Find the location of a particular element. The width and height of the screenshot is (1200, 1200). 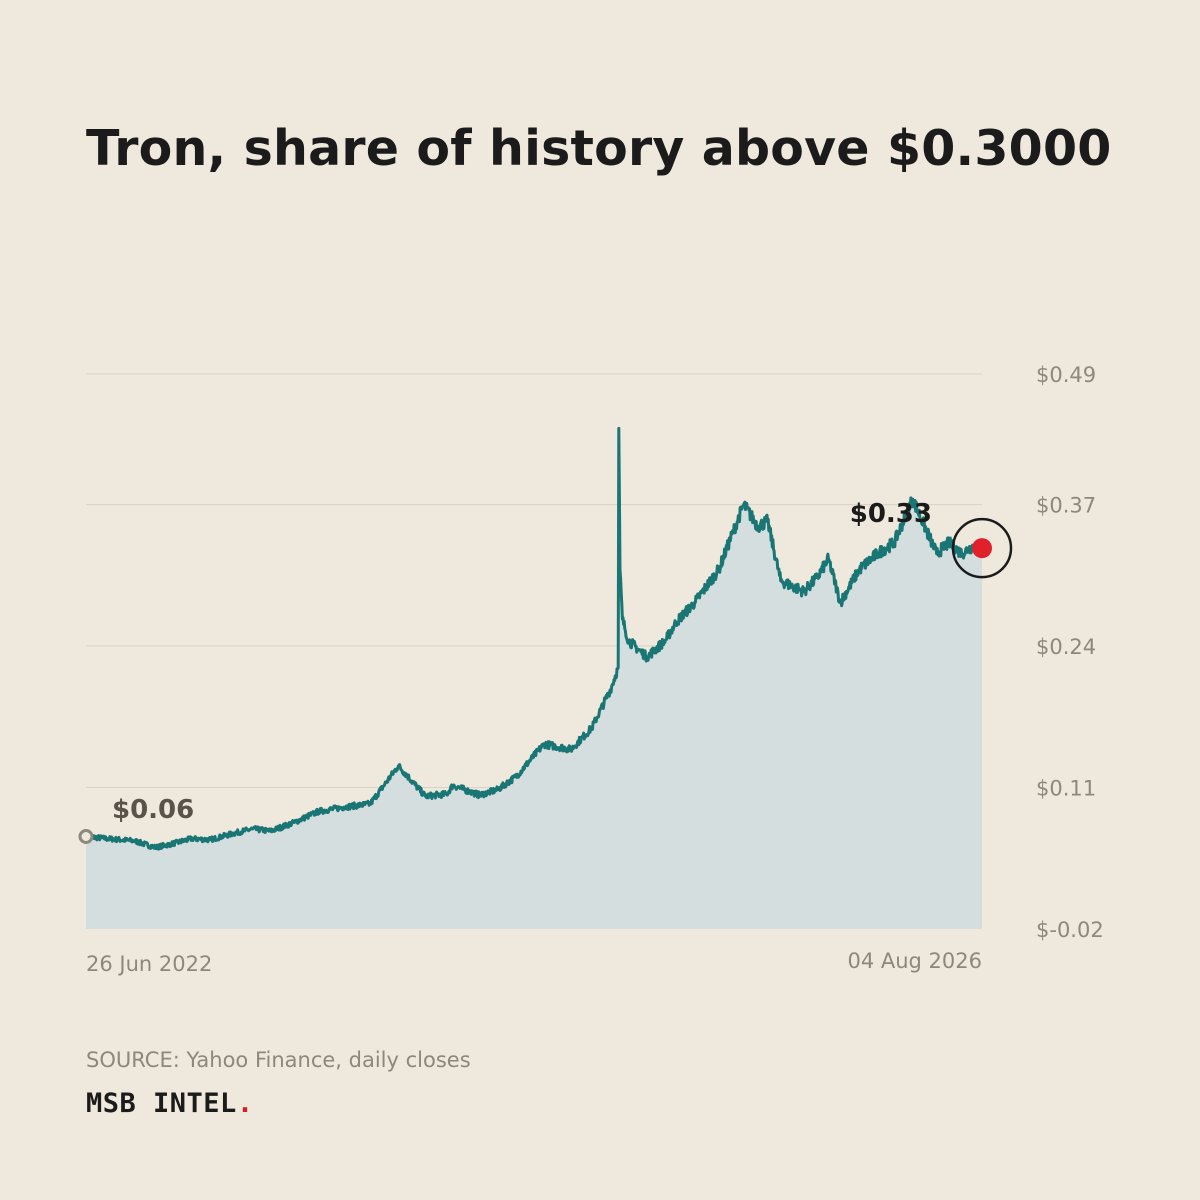

y-axis-ticks: $0.49 $0.37 $0.24 $0.11 $-0.02 is located at coordinates (1070, 652).